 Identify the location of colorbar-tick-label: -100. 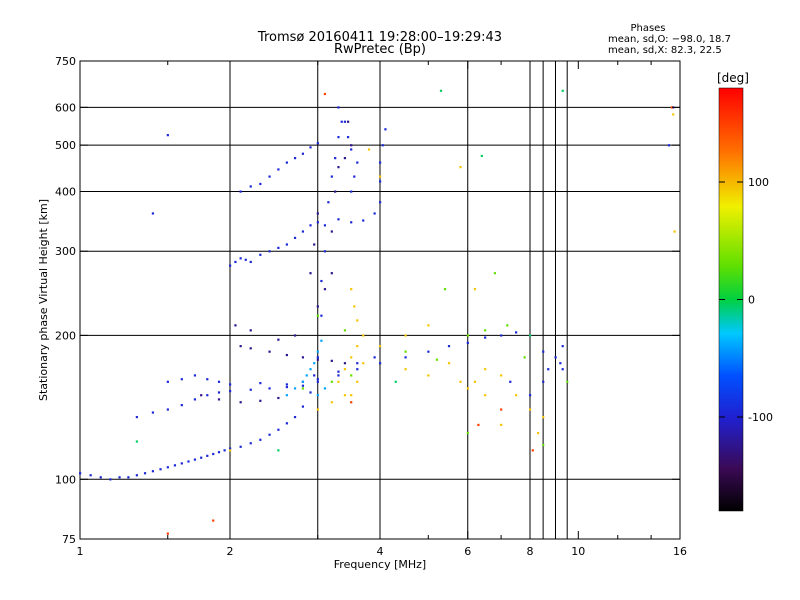
(760, 417).